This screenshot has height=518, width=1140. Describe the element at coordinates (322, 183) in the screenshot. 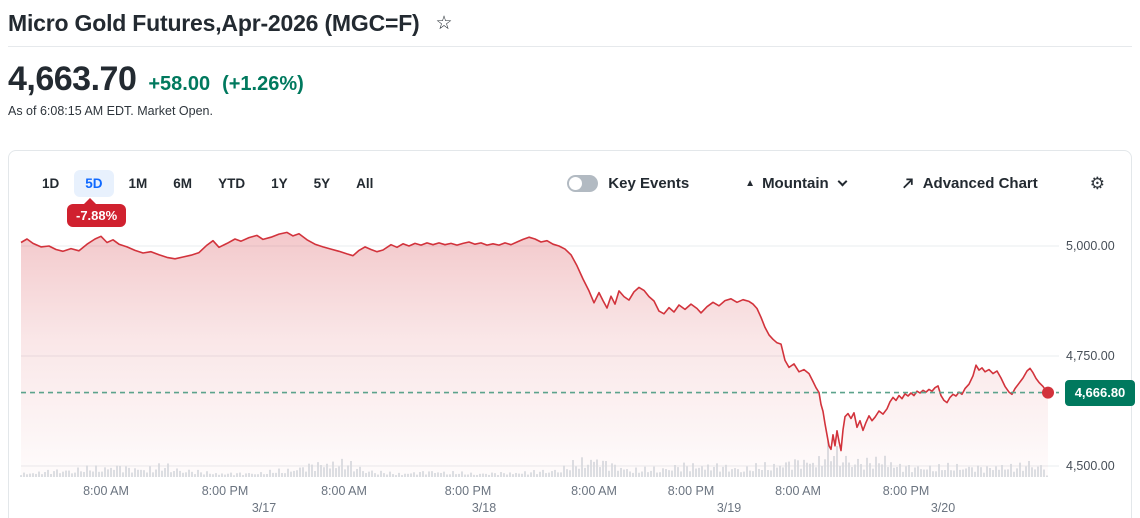

I see `range-5y: 5Y` at that location.